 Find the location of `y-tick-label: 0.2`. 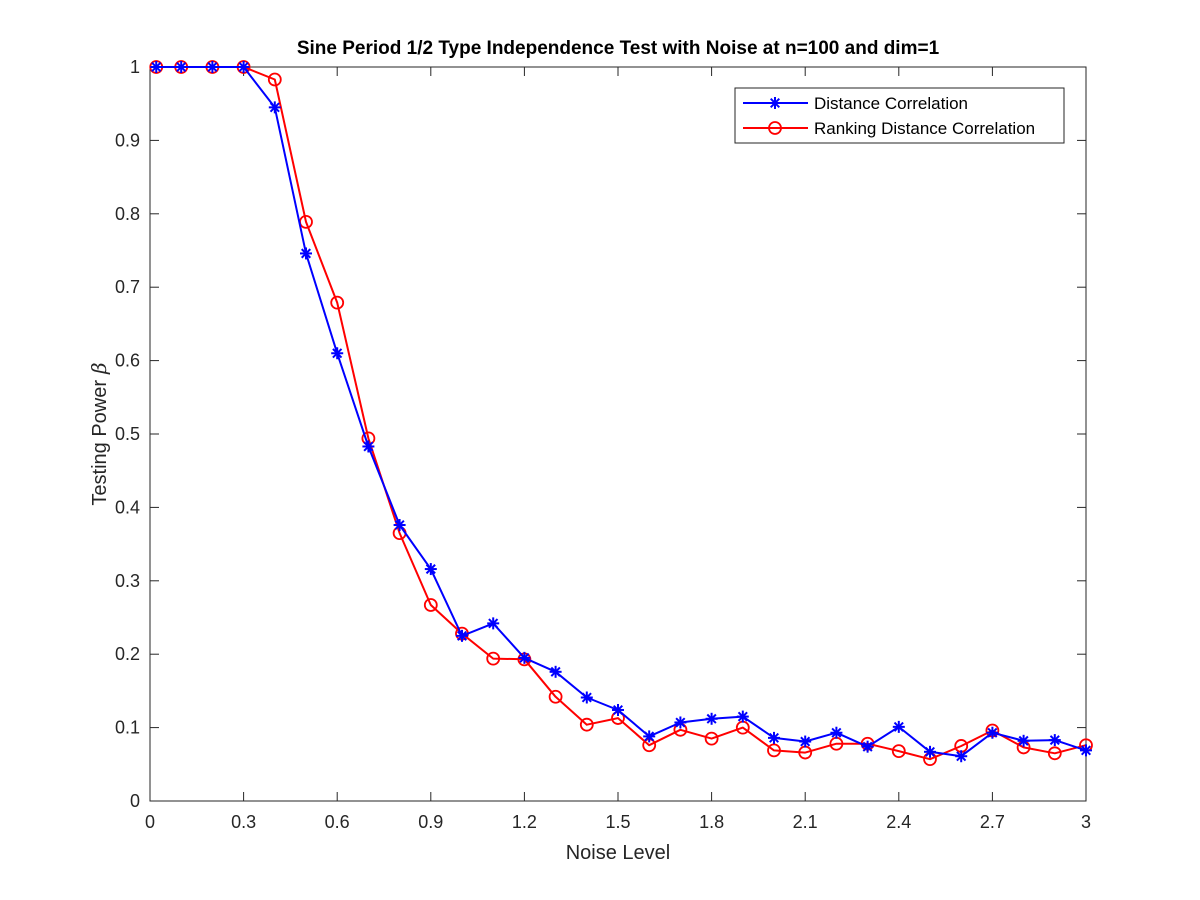

y-tick-label: 0.2 is located at coordinates (127, 654).